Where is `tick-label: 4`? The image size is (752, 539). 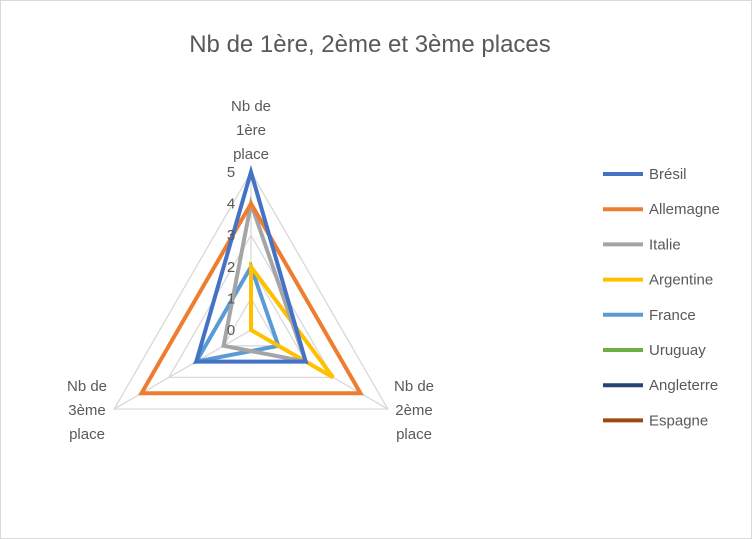
tick-label: 4 is located at coordinates (231, 204).